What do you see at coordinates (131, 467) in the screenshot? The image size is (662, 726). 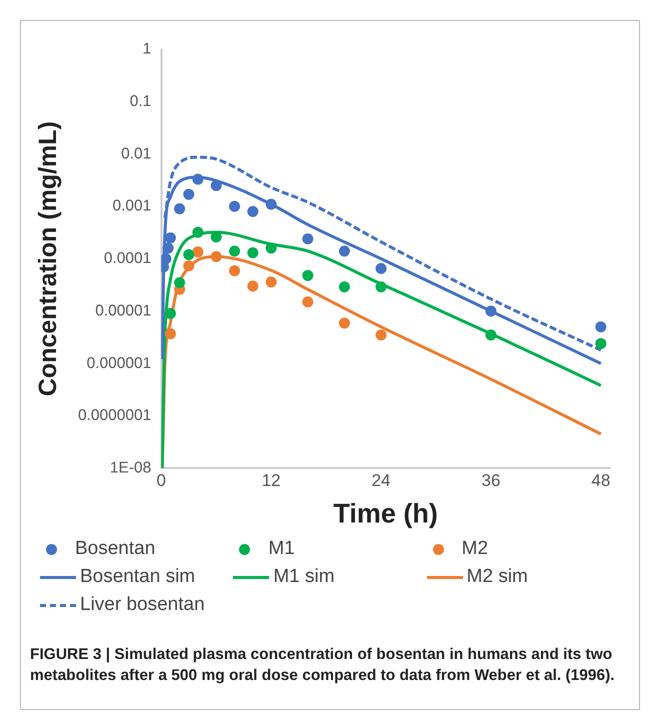 I see `y-tick-label: 1E-08` at bounding box center [131, 467].